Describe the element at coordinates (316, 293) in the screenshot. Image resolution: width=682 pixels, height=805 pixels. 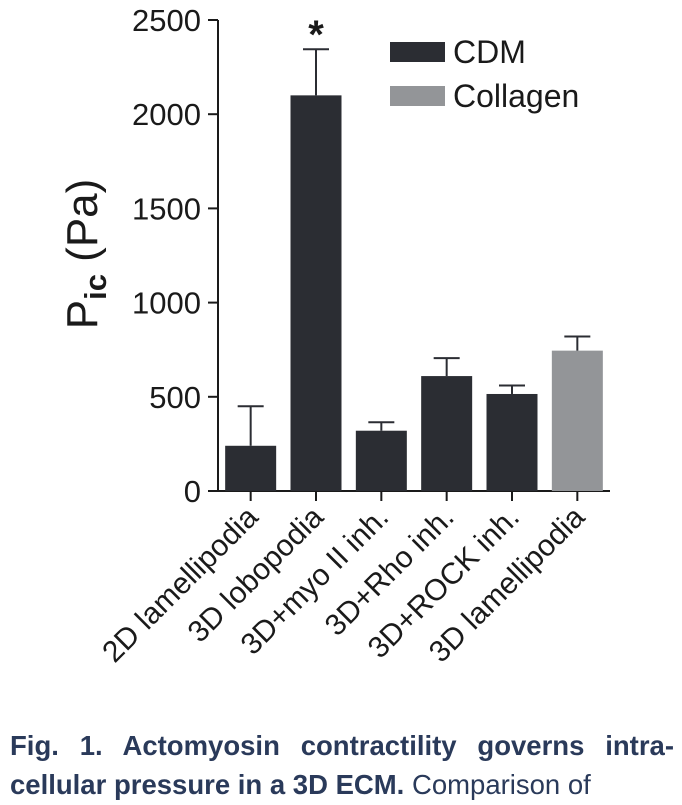
I see `bar-3d-lobopodia` at that location.